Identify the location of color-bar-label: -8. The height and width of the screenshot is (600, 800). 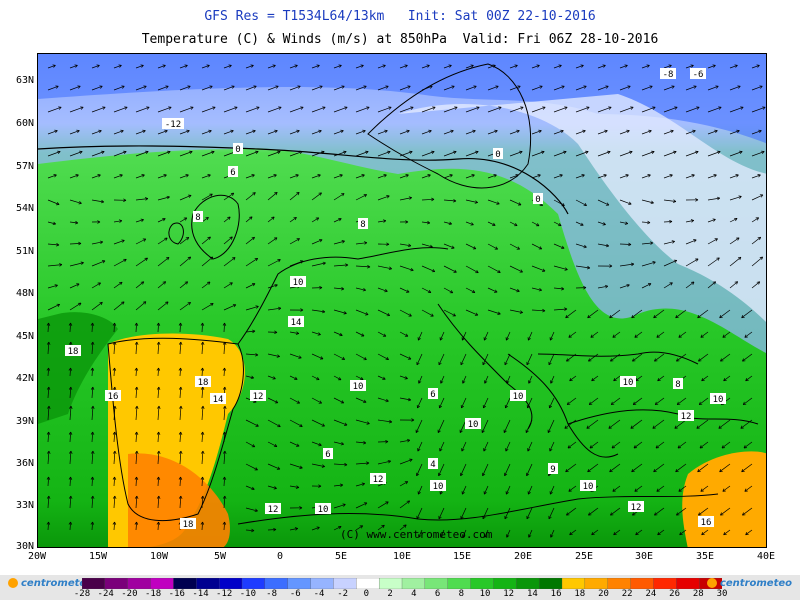
(272, 594).